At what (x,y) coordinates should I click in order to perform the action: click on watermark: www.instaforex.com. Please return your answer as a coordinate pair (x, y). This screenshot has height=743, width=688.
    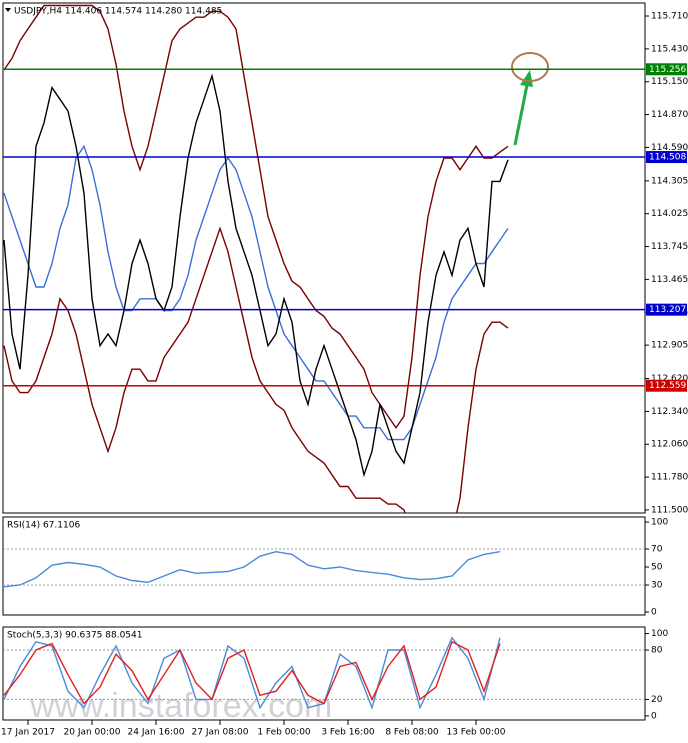
    Looking at the image, I should click on (180, 706).